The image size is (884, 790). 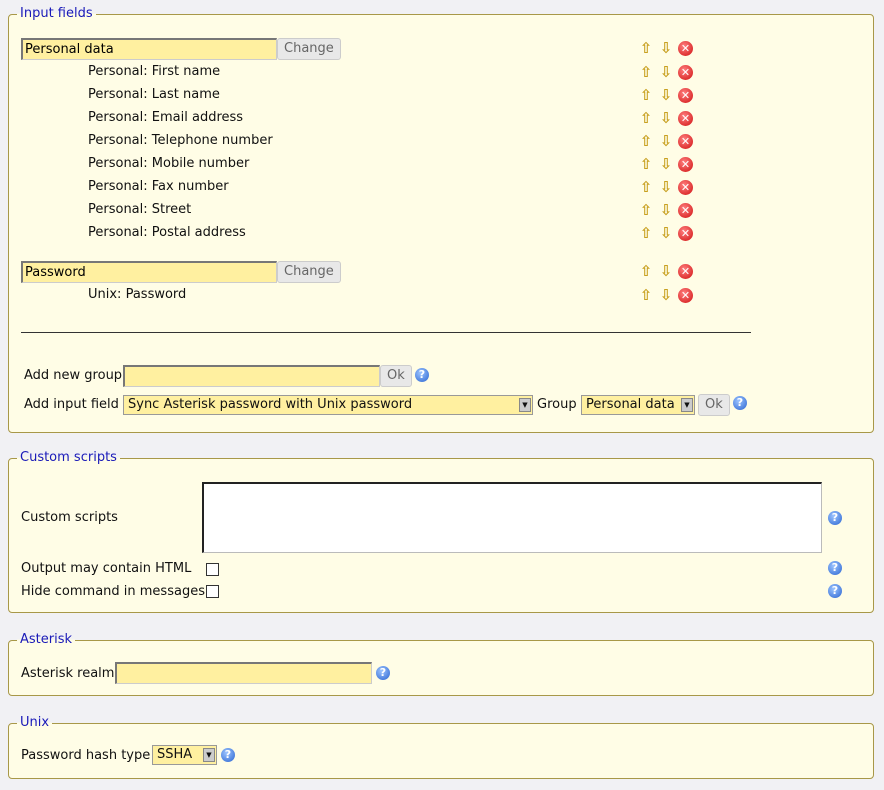 I want to click on add-field-label: Add input field, so click(x=71, y=404).